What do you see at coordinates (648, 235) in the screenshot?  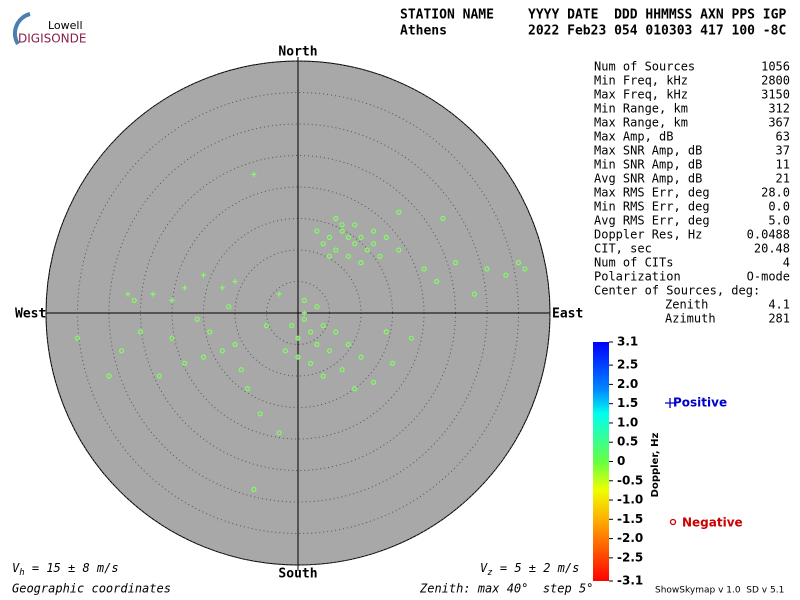 I see `stat-label: Doppler Res, Hz` at bounding box center [648, 235].